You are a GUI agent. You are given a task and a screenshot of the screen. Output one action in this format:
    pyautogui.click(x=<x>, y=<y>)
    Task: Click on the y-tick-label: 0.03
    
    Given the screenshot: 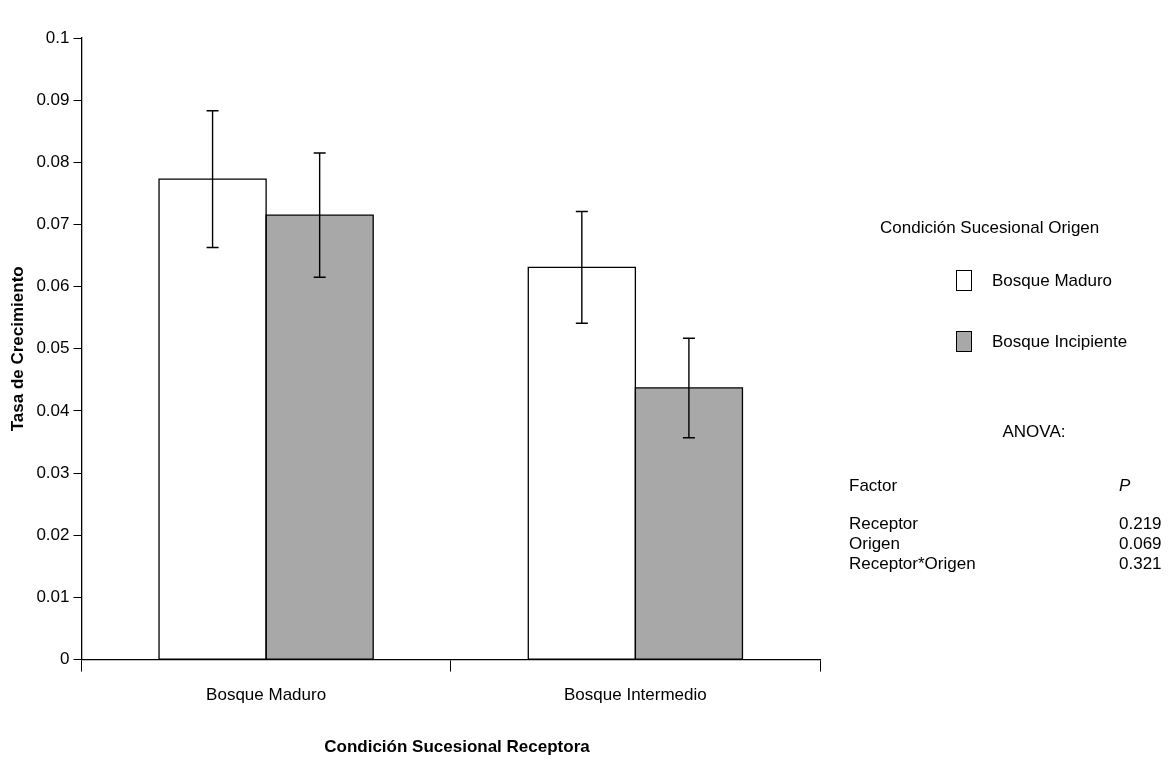 What is the action you would take?
    pyautogui.click(x=53, y=472)
    